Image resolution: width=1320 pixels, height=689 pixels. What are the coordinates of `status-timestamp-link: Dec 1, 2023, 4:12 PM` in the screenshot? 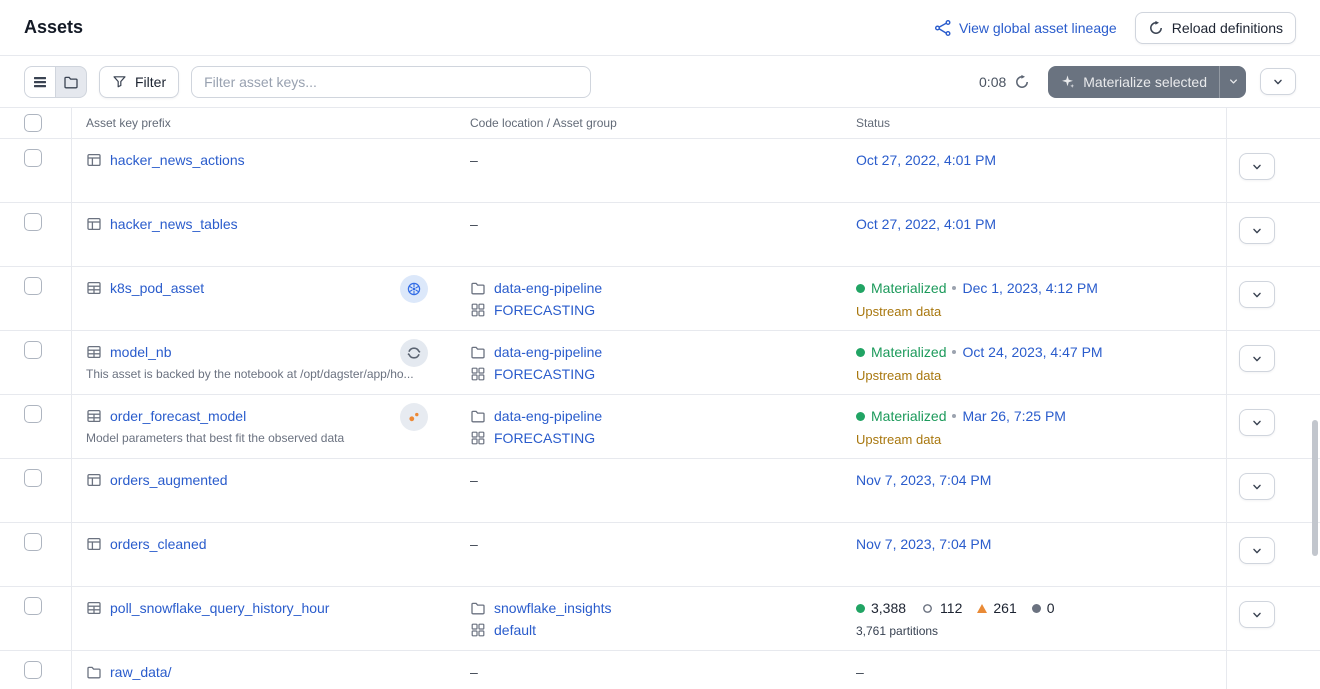 It's located at (1030, 288).